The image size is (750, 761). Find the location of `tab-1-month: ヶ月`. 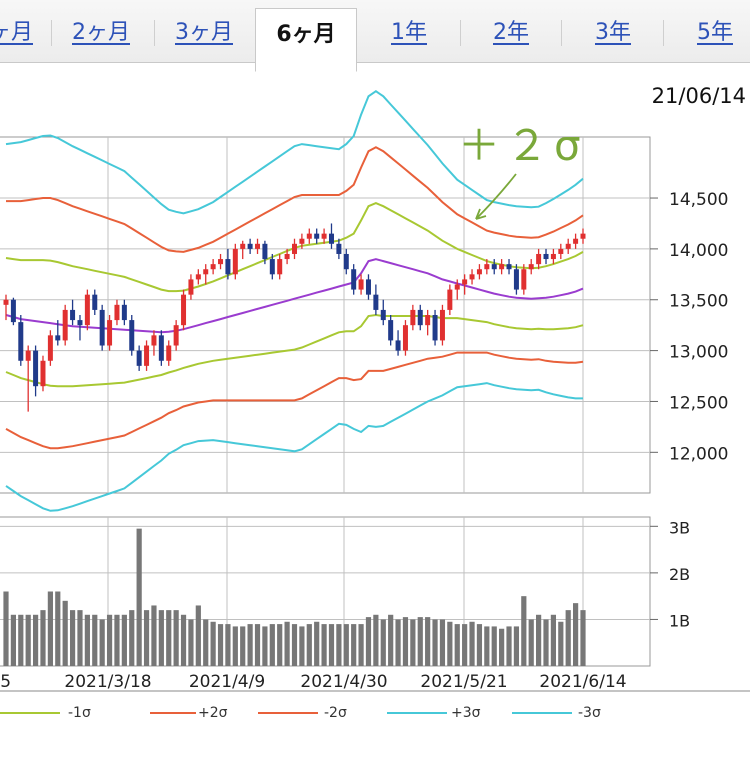

tab-1-month: ヶ月 is located at coordinates (16, 32).